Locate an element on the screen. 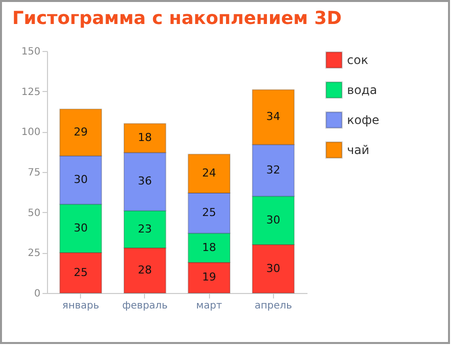 Image resolution: width=454 pixels, height=348 pixels. data-label: 36 is located at coordinates (145, 181).